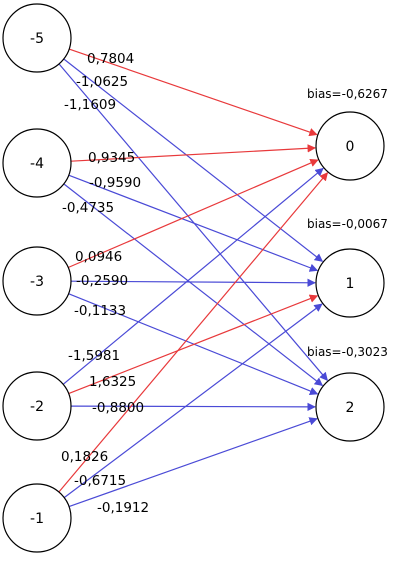 The image size is (409, 561). I want to click on input-node--1: -1, so click(37, 518).